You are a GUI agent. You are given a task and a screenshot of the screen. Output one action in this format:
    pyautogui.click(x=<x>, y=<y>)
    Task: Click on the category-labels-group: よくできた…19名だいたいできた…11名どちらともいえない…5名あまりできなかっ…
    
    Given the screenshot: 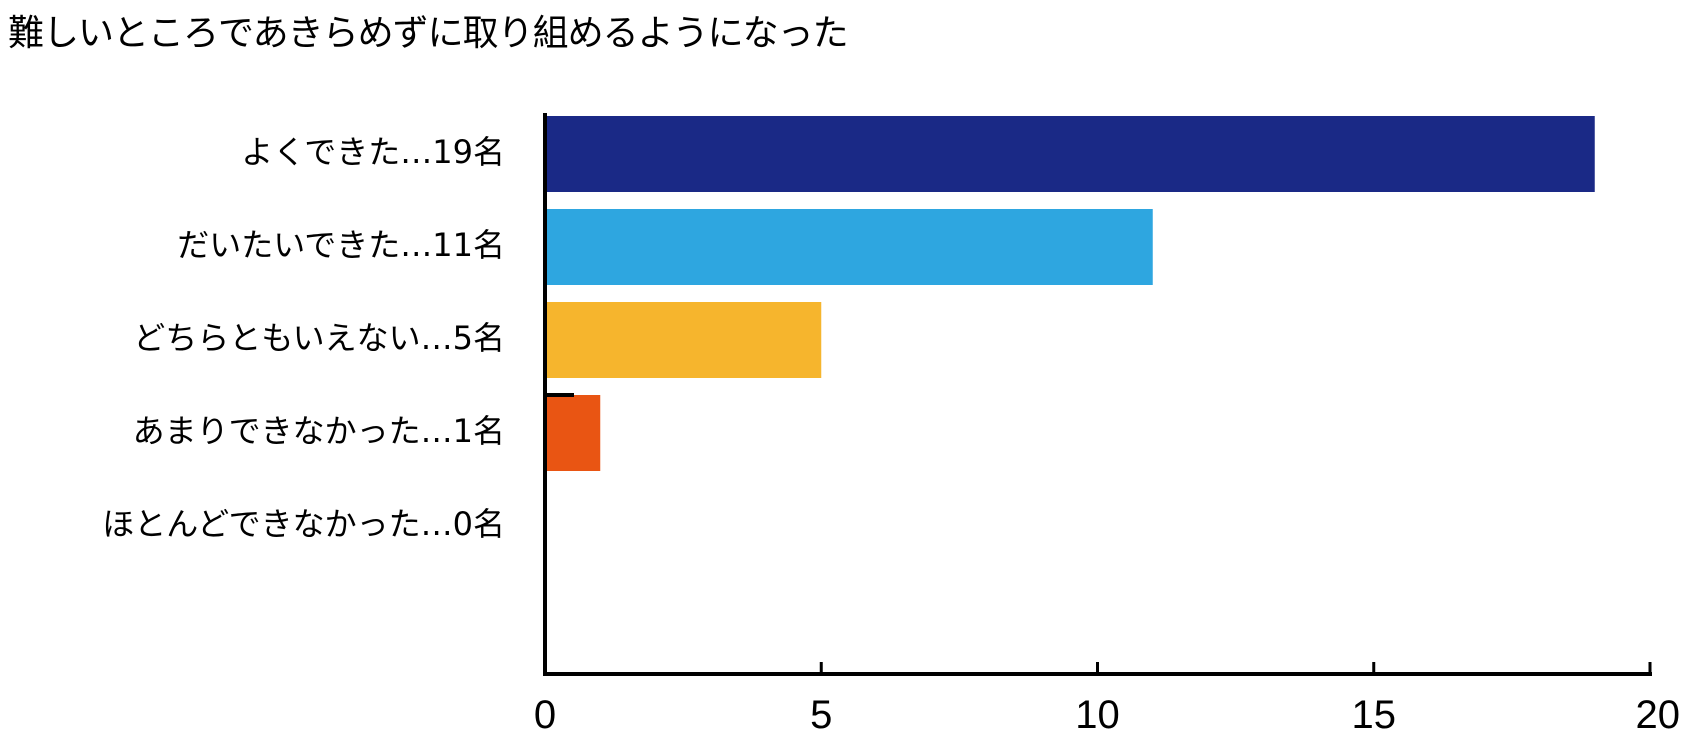 What is the action you would take?
    pyautogui.click(x=303, y=338)
    